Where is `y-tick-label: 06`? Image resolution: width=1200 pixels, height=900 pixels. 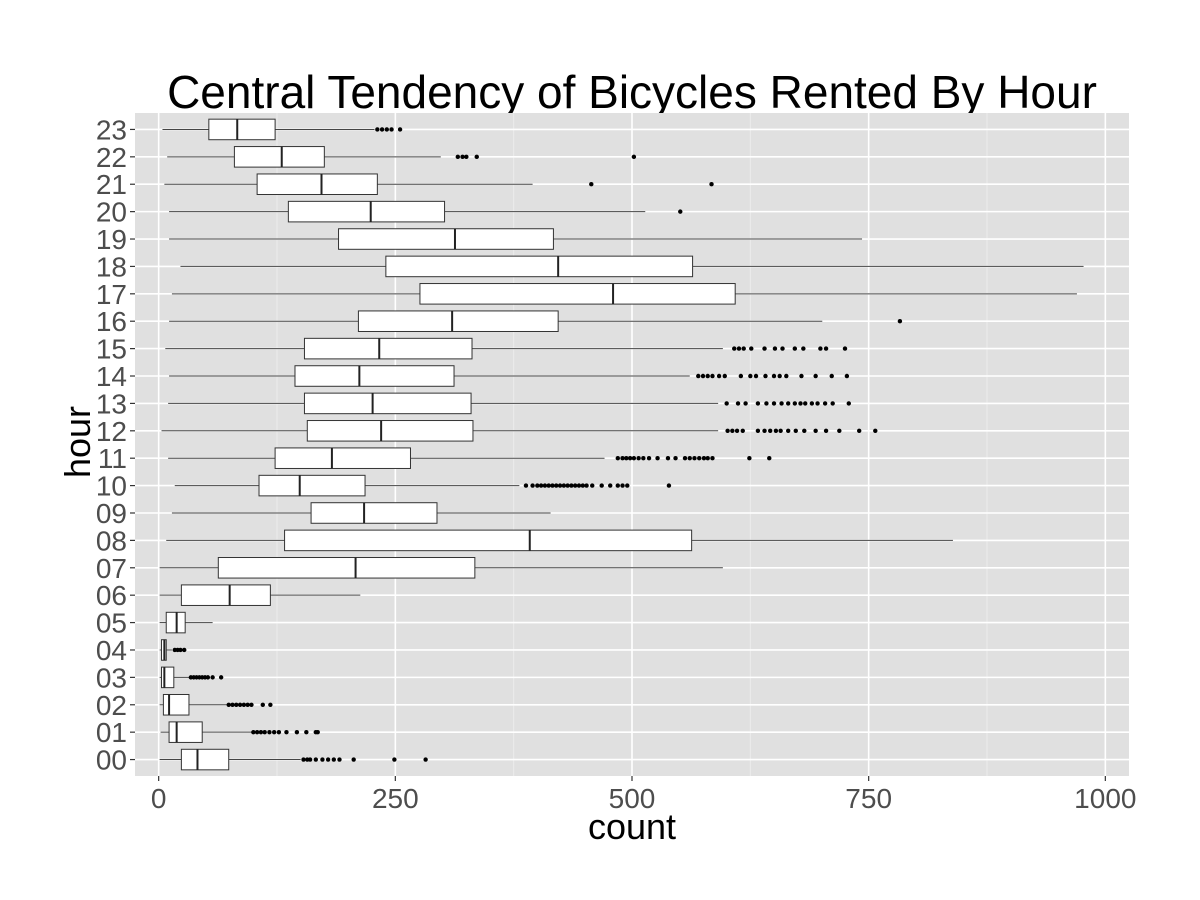 y-tick-label: 06 is located at coordinates (111, 595).